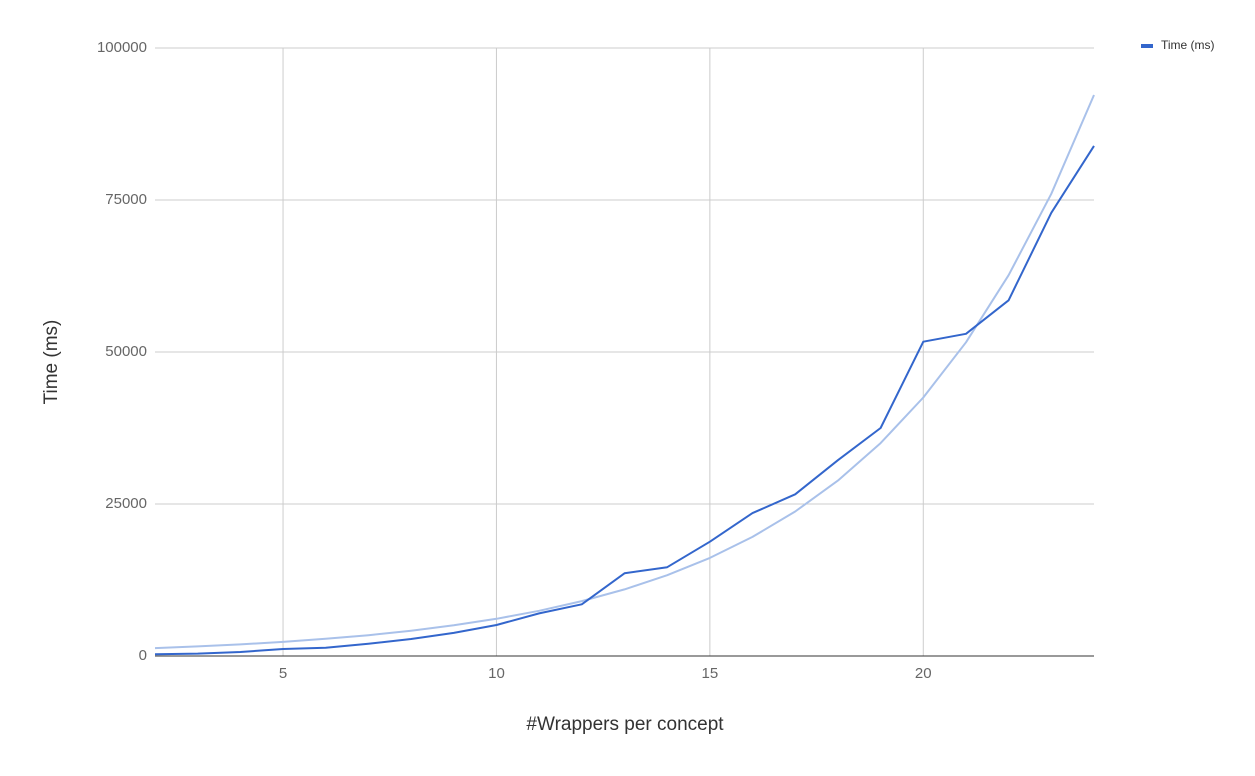 The image size is (1255, 776). Describe the element at coordinates (126, 503) in the screenshot. I see `y-tick-label: 25000` at that location.